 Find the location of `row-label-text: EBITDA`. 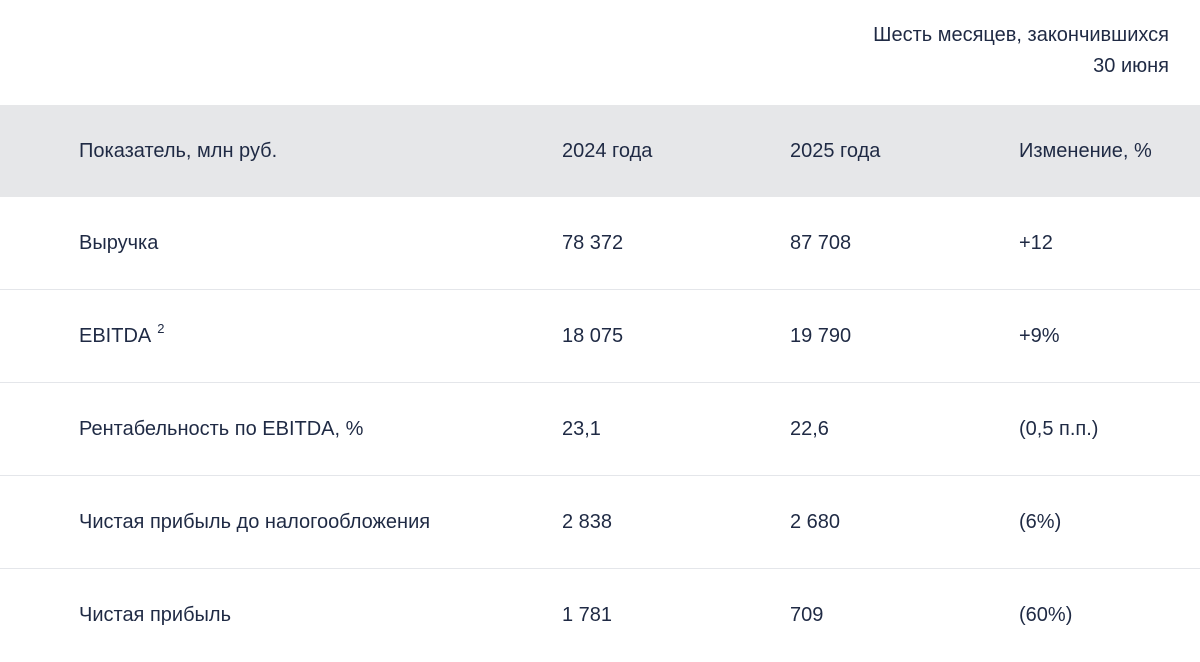

row-label-text: EBITDA is located at coordinates (115, 335).